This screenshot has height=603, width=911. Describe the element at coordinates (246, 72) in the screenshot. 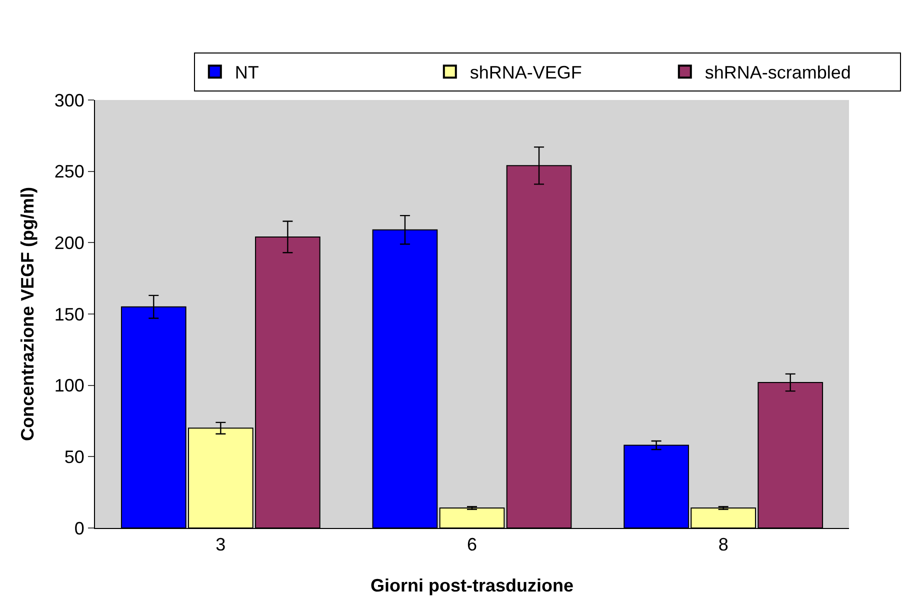

I see `legend-label: NT` at that location.